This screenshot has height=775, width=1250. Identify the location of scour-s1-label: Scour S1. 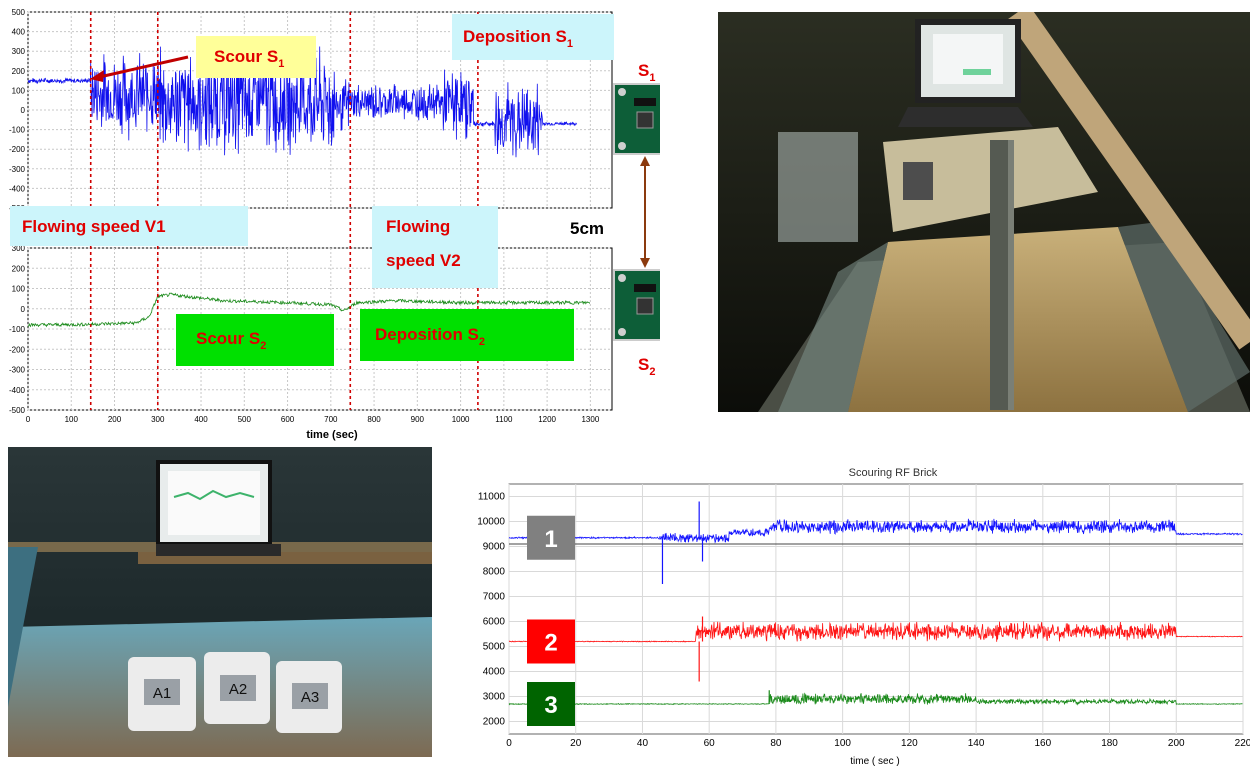
(249, 58).